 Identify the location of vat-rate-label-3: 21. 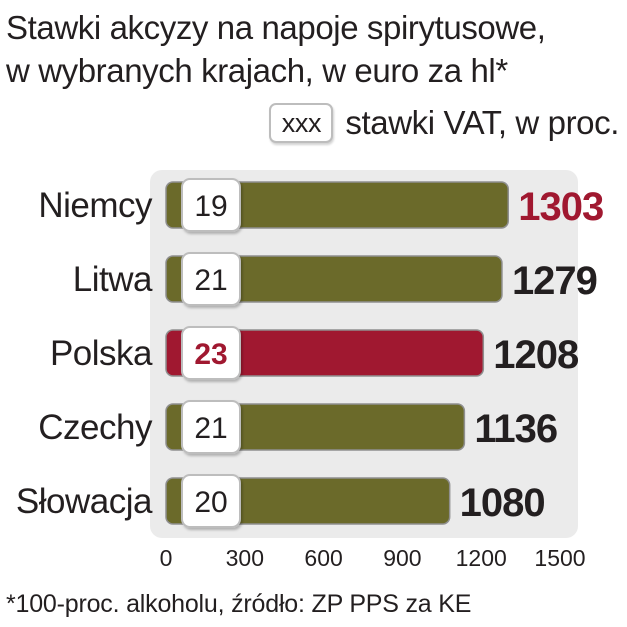
(210, 428).